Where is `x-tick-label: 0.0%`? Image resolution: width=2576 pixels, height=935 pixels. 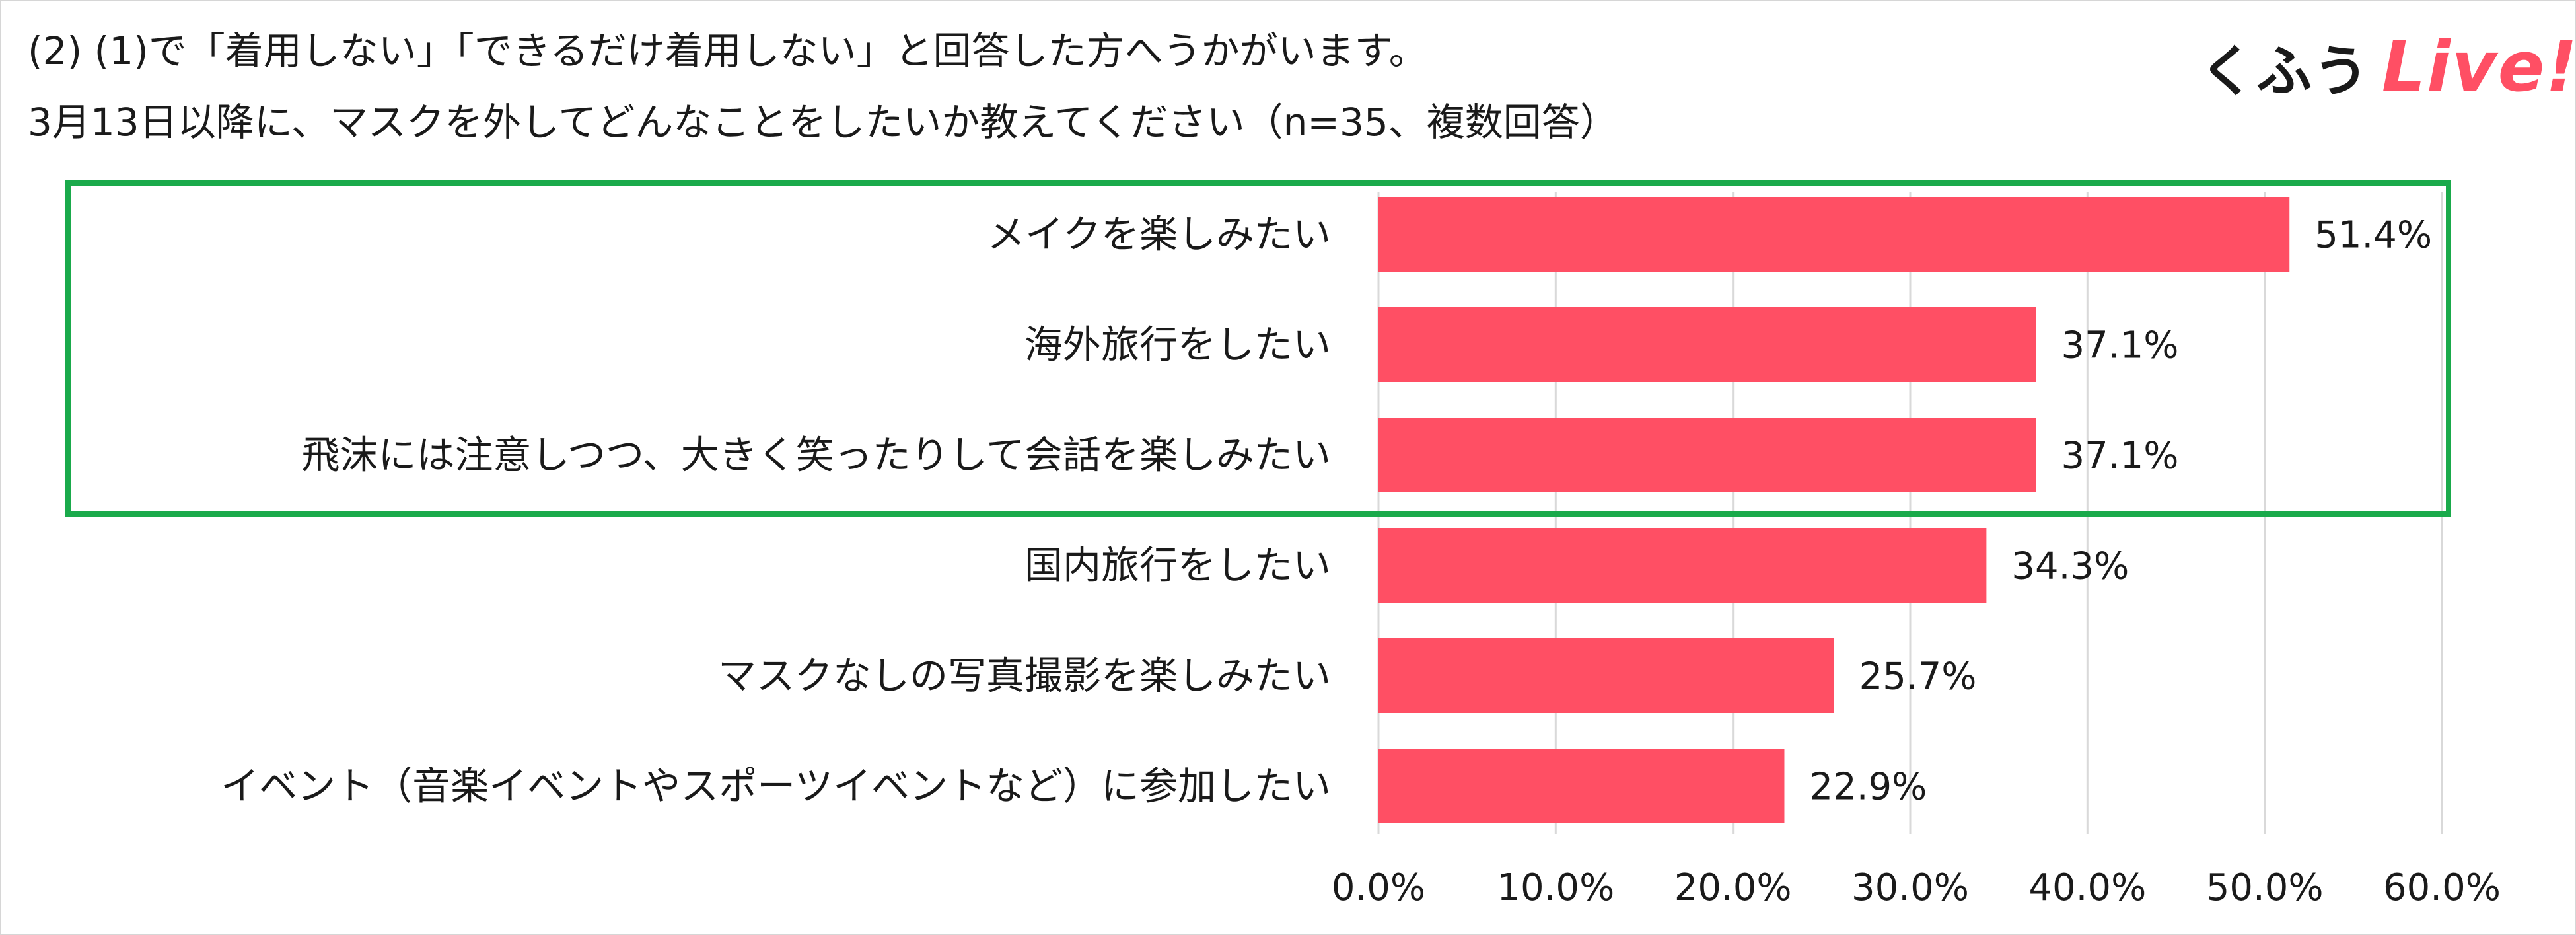
x-tick-label: 0.0% is located at coordinates (1379, 888).